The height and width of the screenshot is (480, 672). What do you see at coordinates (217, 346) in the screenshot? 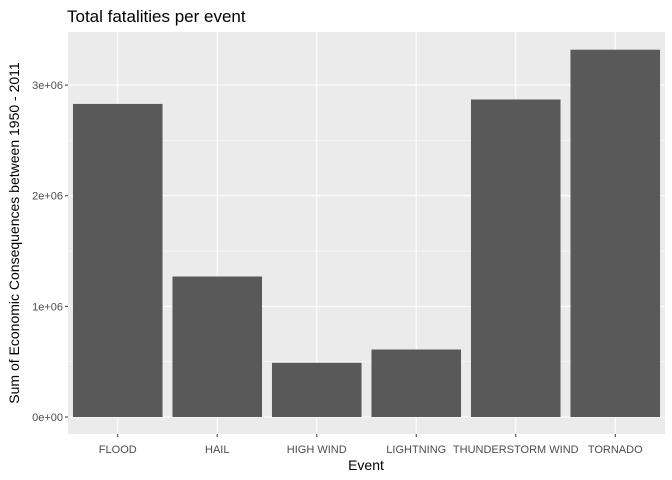
I see `bar-hail` at bounding box center [217, 346].